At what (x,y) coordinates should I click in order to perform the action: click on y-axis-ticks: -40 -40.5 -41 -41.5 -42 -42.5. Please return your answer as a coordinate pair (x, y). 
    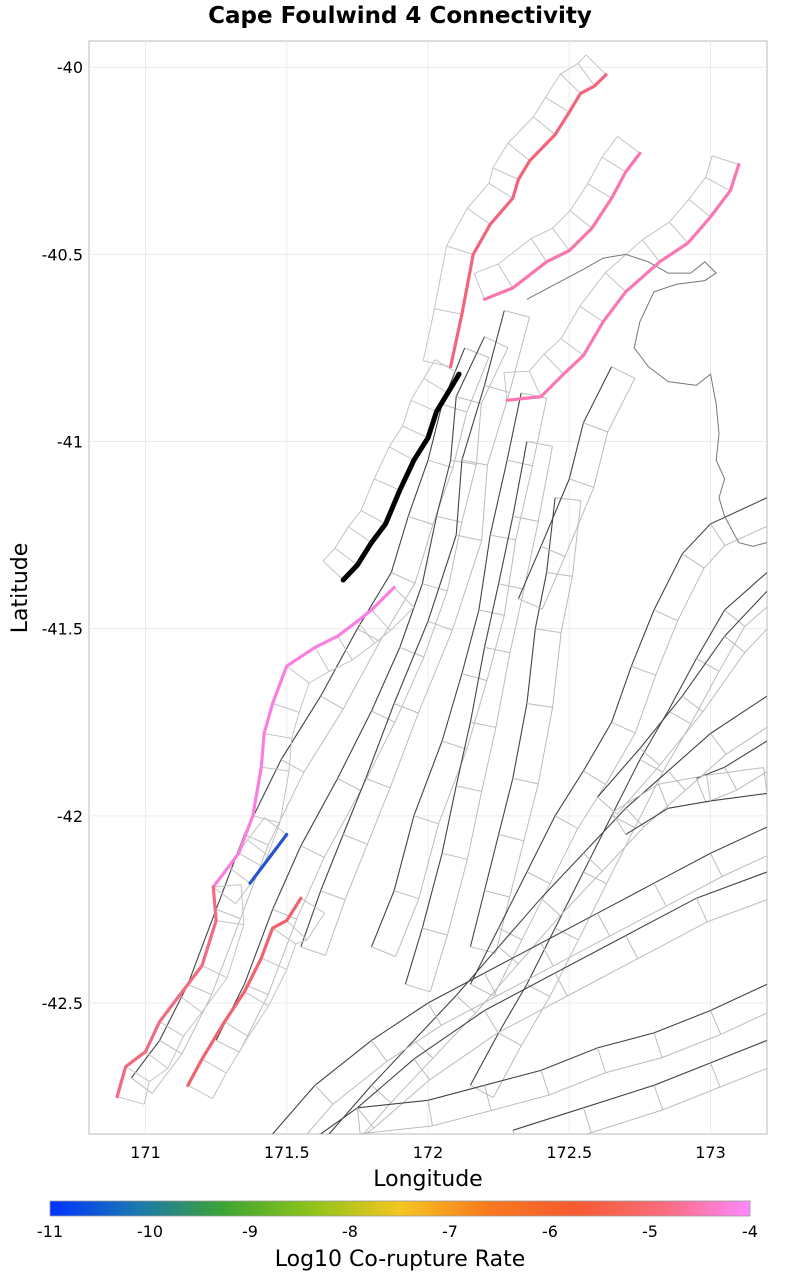
    Looking at the image, I should click on (62, 535).